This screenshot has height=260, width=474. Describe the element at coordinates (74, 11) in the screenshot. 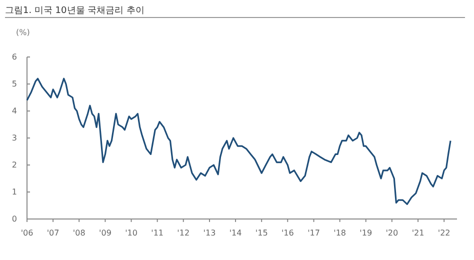

I see `chart-title: 그림1. 미국 10년물 국채금리 추이` at that location.